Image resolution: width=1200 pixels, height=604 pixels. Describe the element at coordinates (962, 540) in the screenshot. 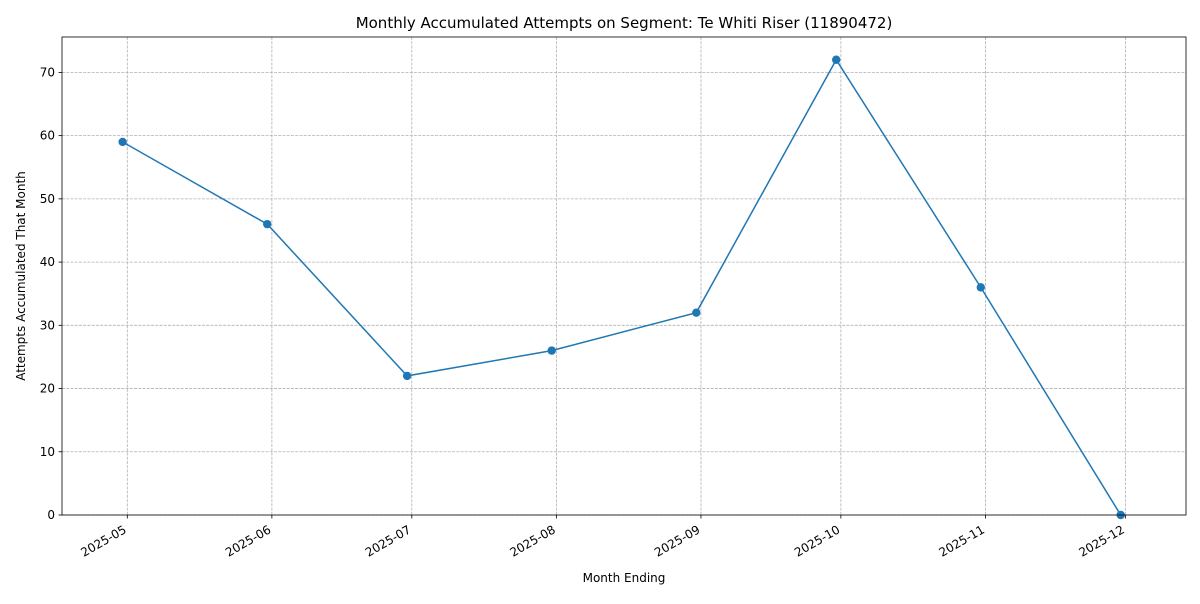

I see `x-tick-label: 2025-11` at that location.